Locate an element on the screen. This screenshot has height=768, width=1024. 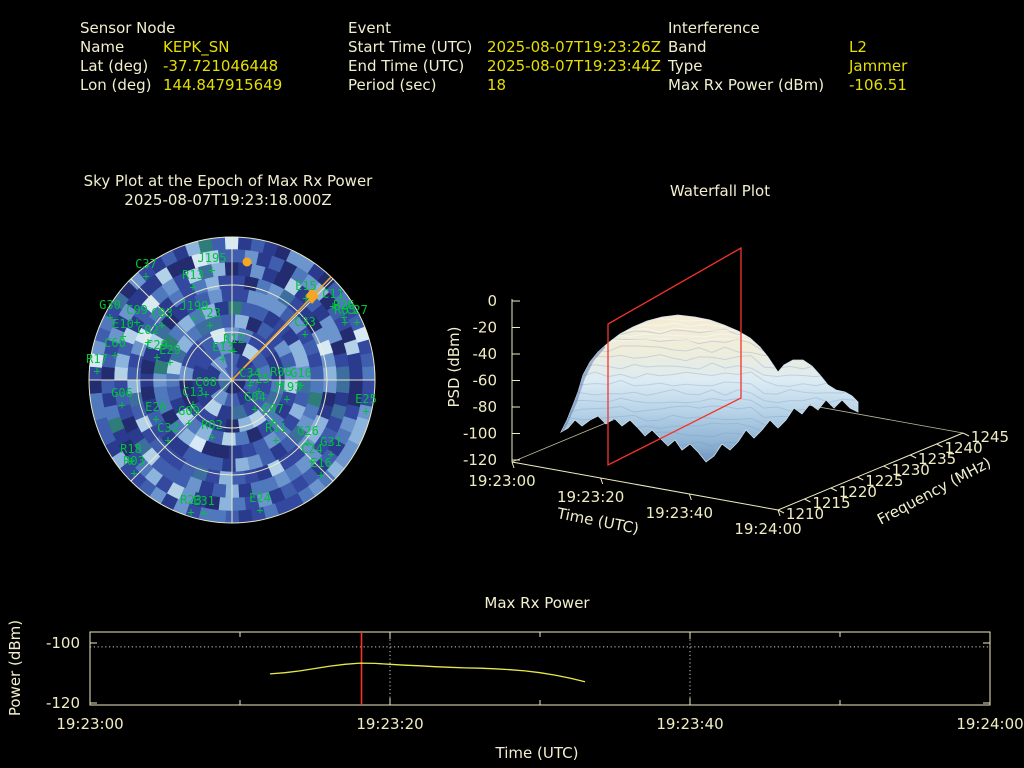
psd-tick-label: -40 is located at coordinates (485, 354).